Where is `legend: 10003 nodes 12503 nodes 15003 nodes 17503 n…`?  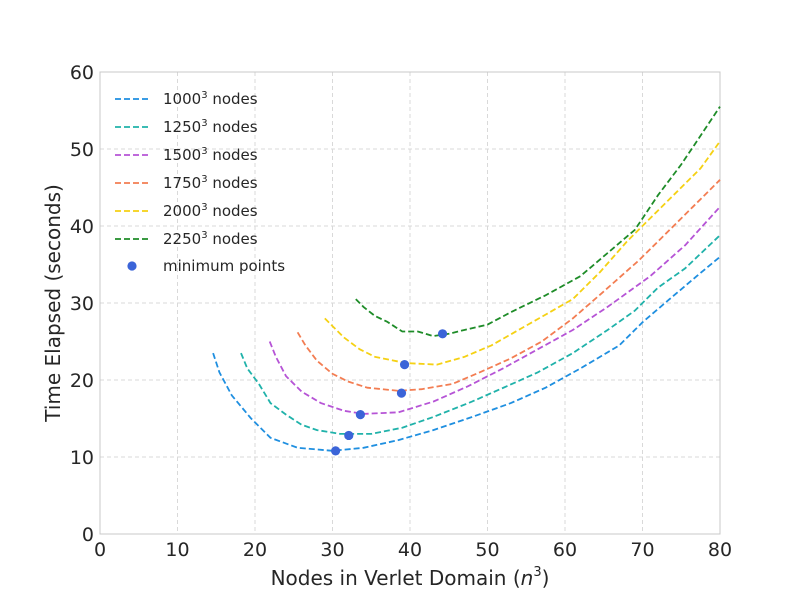 legend: 10003 nodes 12503 nodes 15003 nodes 17503 n… is located at coordinates (200, 182).